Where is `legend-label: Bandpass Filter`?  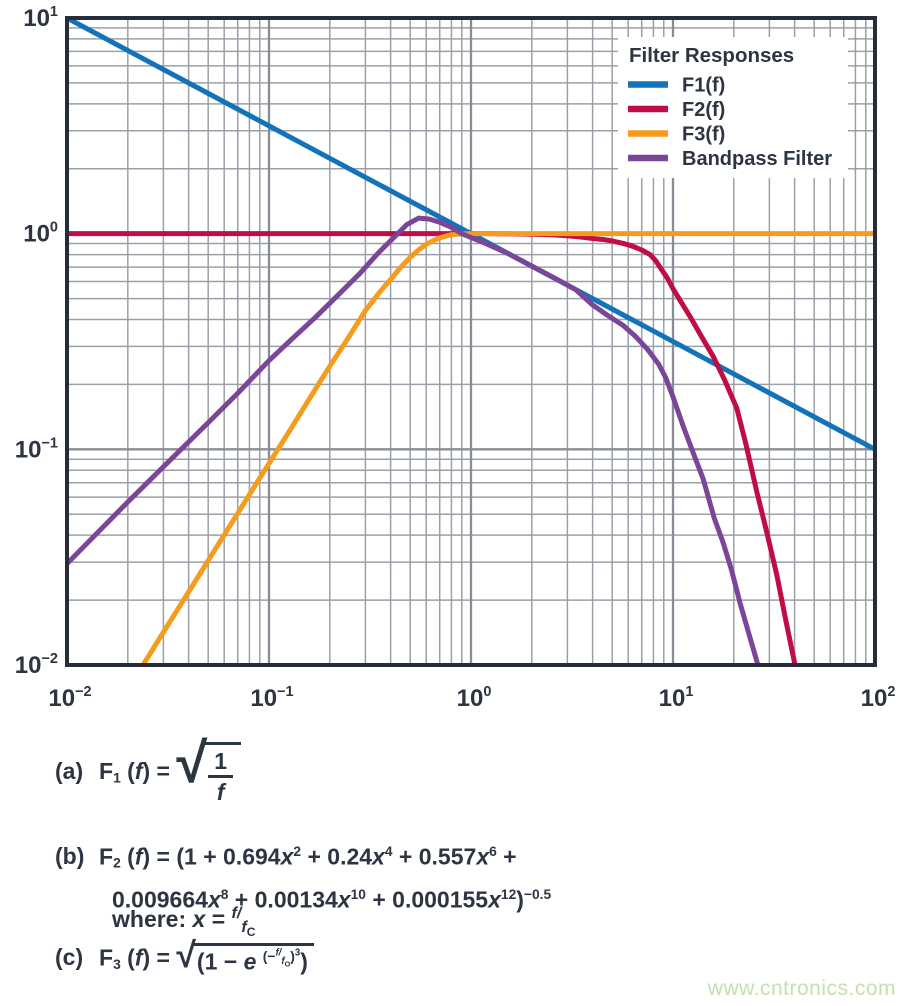 legend-label: Bandpass Filter is located at coordinates (757, 159).